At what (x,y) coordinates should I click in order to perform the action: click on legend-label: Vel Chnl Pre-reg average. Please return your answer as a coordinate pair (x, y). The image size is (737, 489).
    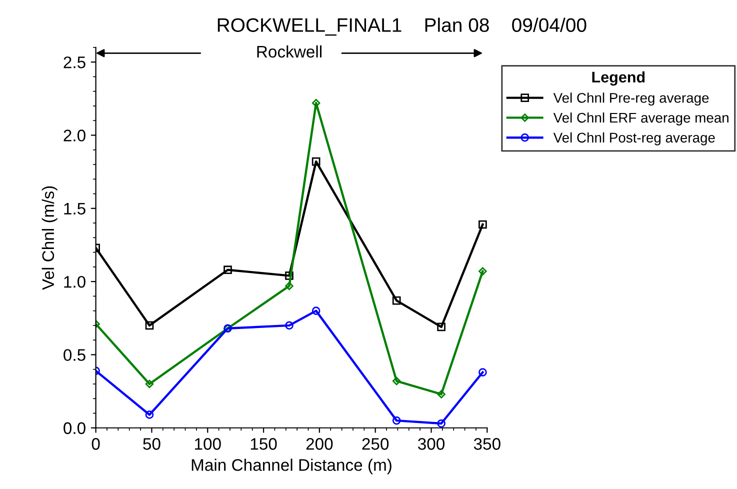
    Looking at the image, I should click on (631, 99).